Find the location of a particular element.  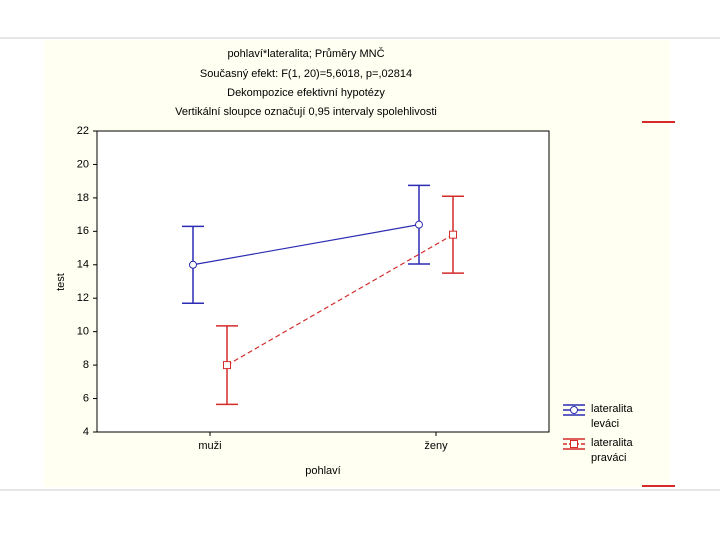

legend-label: lateralita praváci is located at coordinates (612, 450).